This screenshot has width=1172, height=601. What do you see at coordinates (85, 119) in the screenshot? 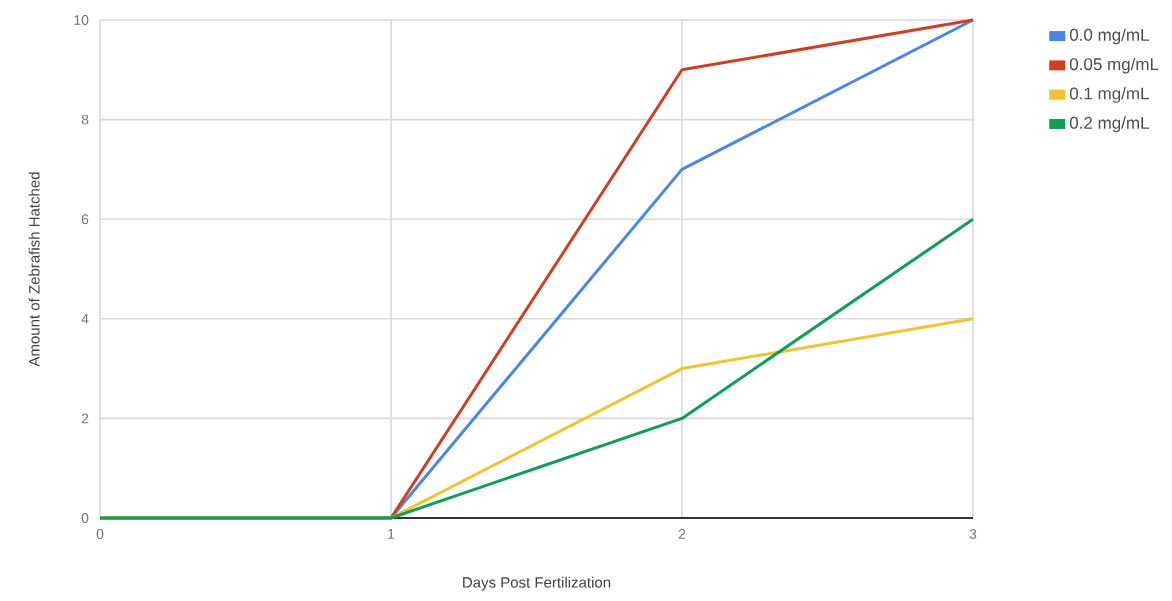
I see `y-tick-label: 8` at bounding box center [85, 119].